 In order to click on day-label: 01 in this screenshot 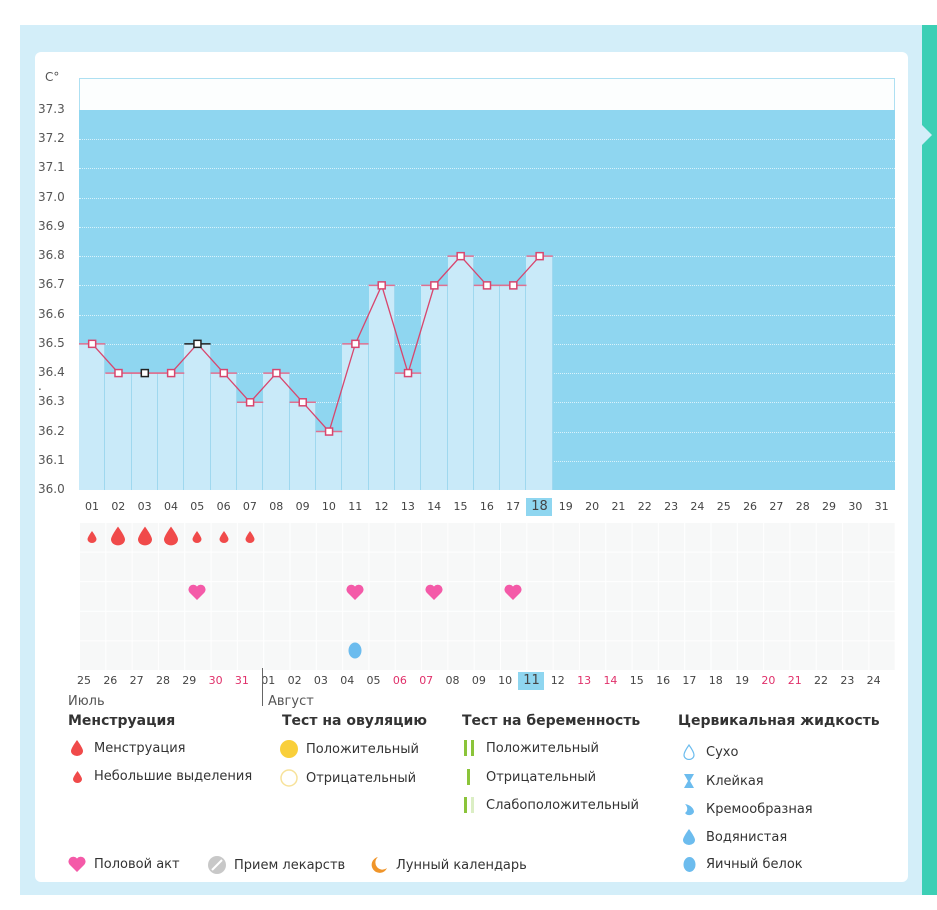, I will do `click(92, 506)`.